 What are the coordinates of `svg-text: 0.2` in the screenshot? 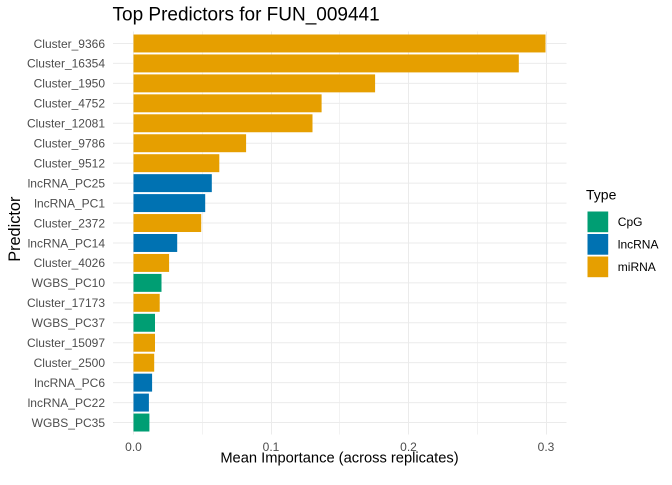 It's located at (408, 447).